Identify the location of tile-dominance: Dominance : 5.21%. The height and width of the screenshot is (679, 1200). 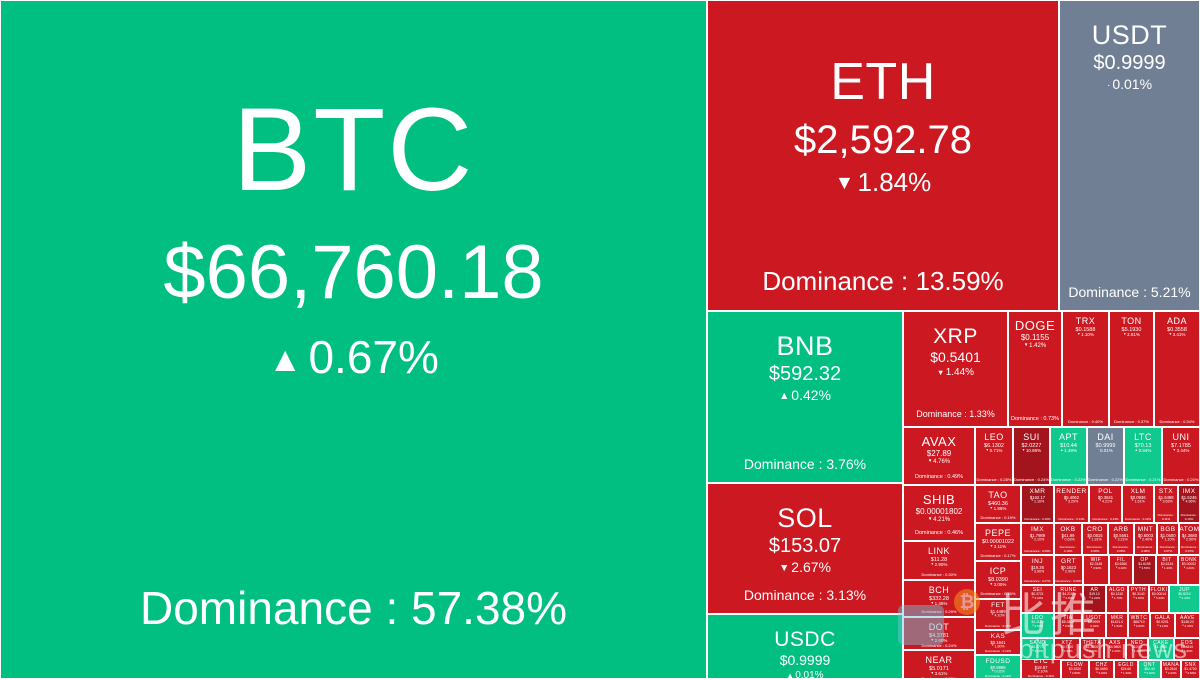
(1129, 291).